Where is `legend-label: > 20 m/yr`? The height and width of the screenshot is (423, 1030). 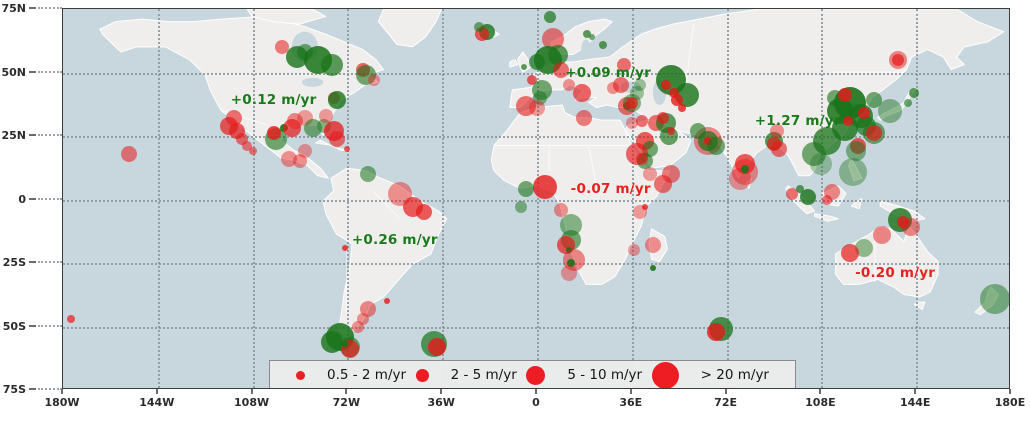 legend-label: > 20 m/yr is located at coordinates (734, 375).